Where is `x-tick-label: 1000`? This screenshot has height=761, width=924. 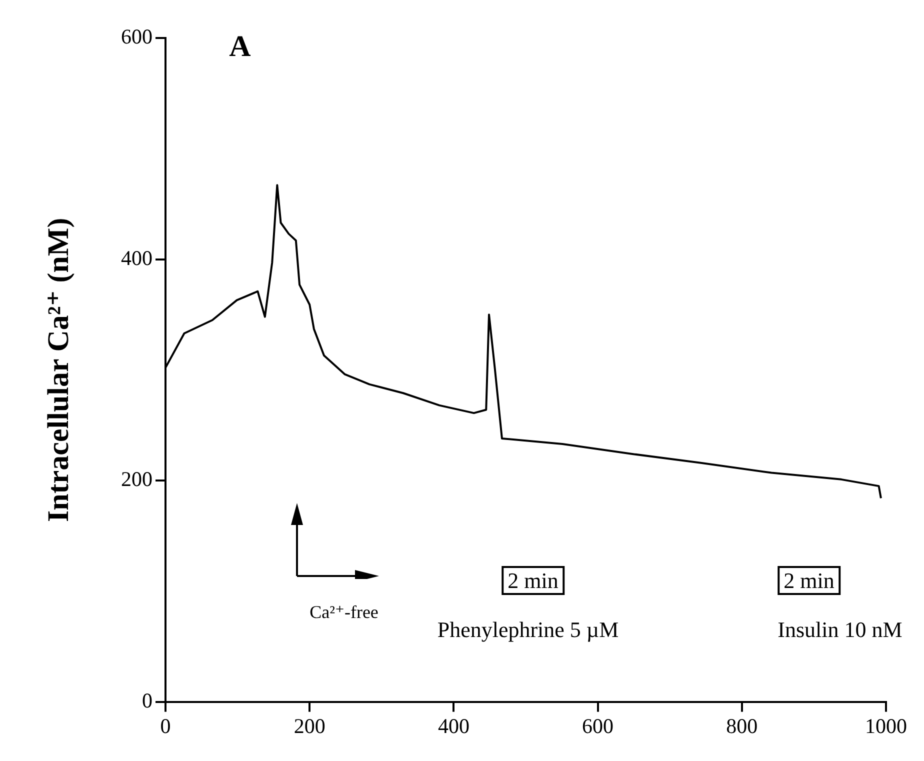 x-tick-label: 1000 is located at coordinates (886, 726).